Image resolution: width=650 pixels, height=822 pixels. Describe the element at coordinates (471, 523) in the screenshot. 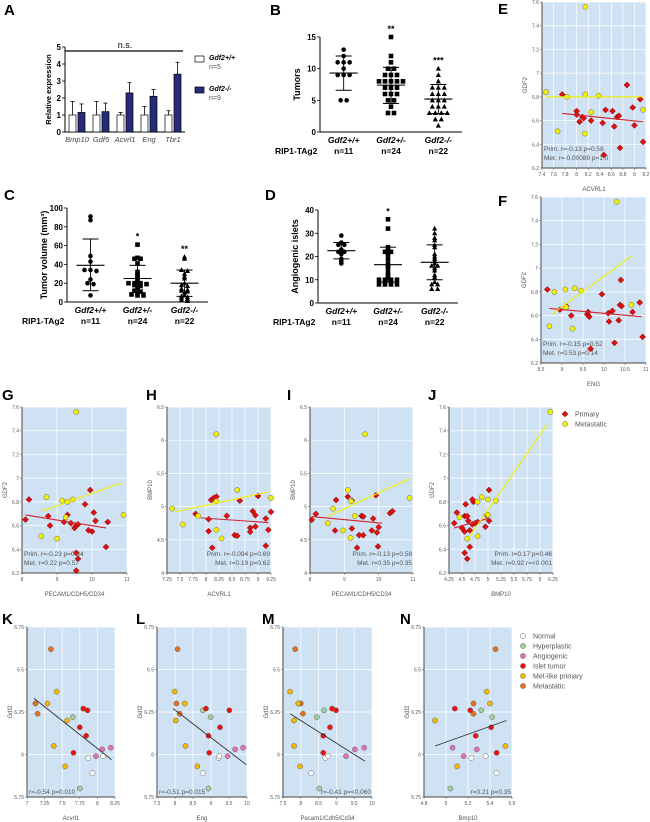

I see `primary-fit-line` at that location.